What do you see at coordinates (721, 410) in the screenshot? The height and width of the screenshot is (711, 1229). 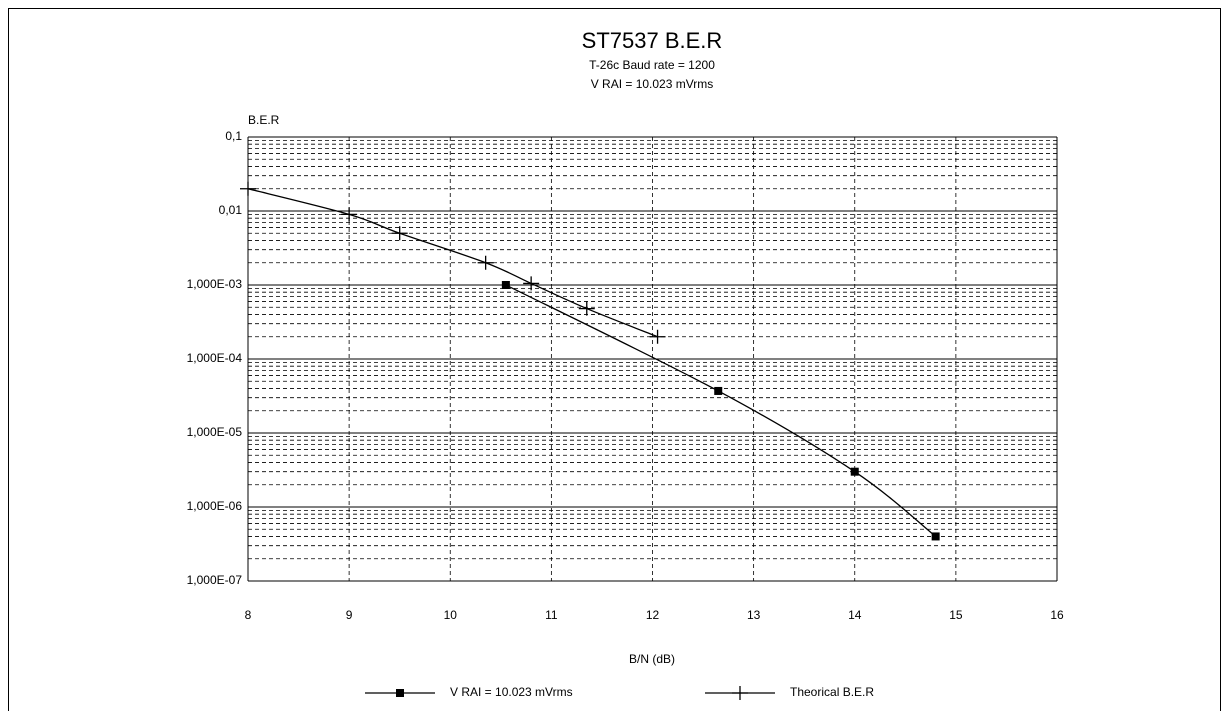 I see `series-line` at bounding box center [721, 410].